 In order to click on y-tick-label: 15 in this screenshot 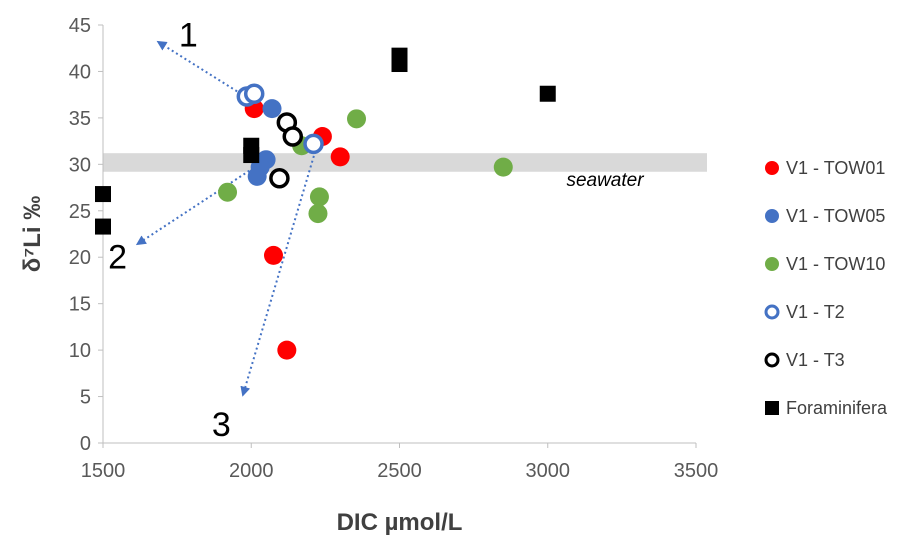, I will do `click(80, 305)`.